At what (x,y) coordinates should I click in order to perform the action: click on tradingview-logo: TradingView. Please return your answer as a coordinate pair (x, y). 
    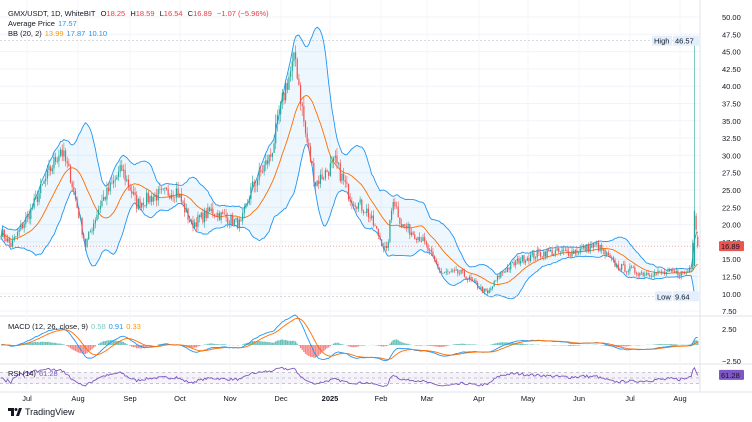
    Looking at the image, I should click on (41, 412).